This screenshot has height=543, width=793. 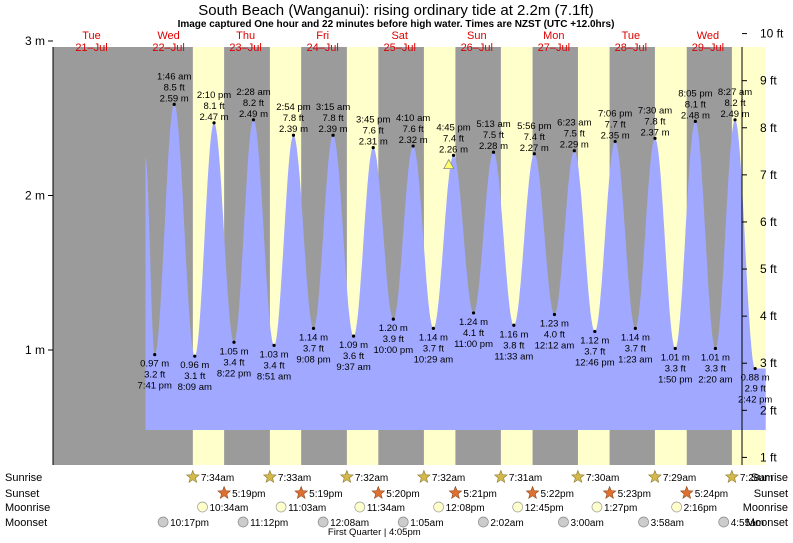 I want to click on moonset-time: 2:02am, so click(x=506, y=523).